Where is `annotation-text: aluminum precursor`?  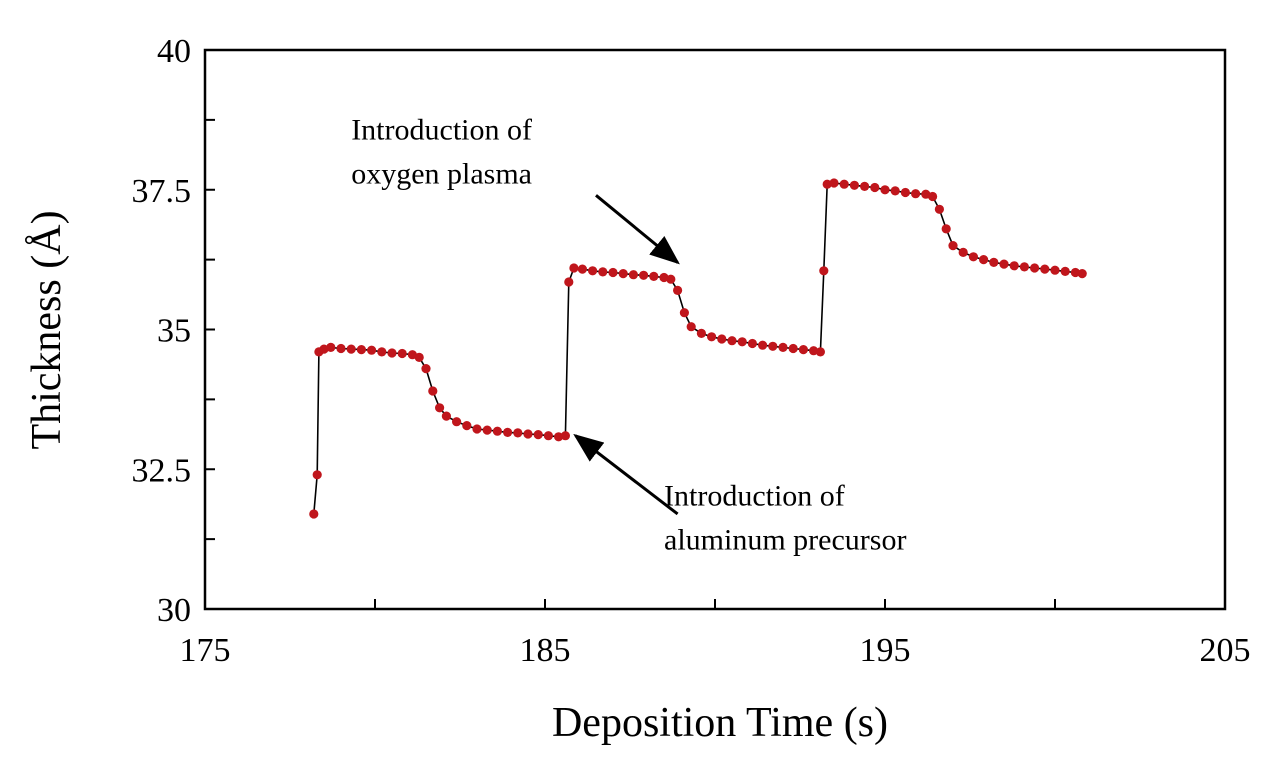 annotation-text: aluminum precursor is located at coordinates (785, 540).